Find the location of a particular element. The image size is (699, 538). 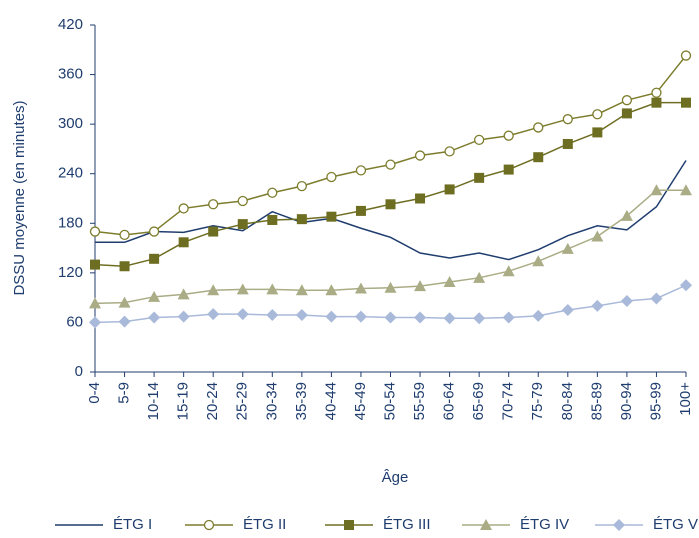

x-tick-label: 80-84 is located at coordinates (567, 401).